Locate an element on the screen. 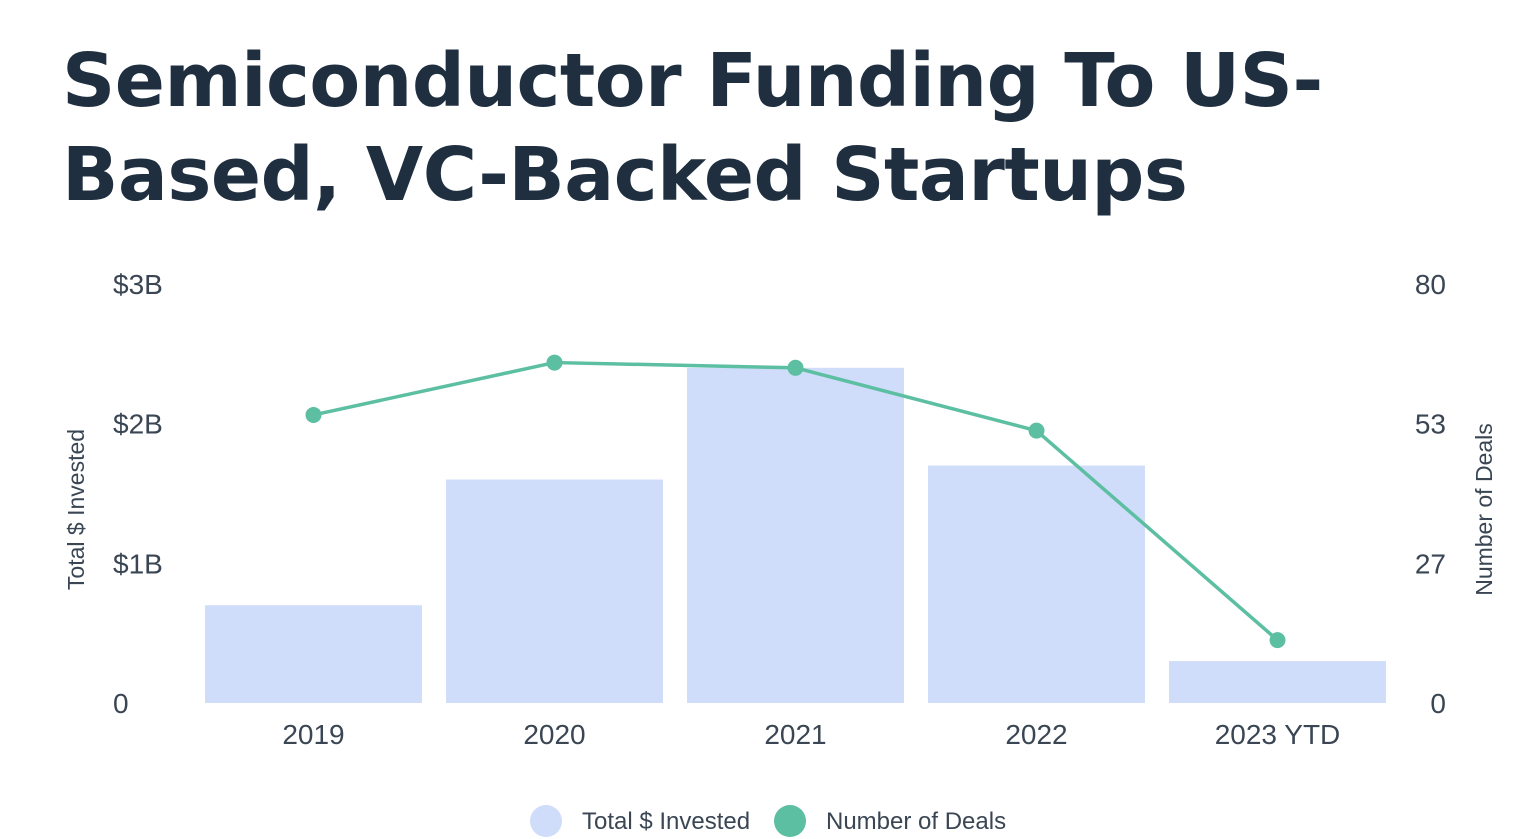 The height and width of the screenshot is (839, 1531). y2-axis-label: Number of Deals is located at coordinates (1484, 509).